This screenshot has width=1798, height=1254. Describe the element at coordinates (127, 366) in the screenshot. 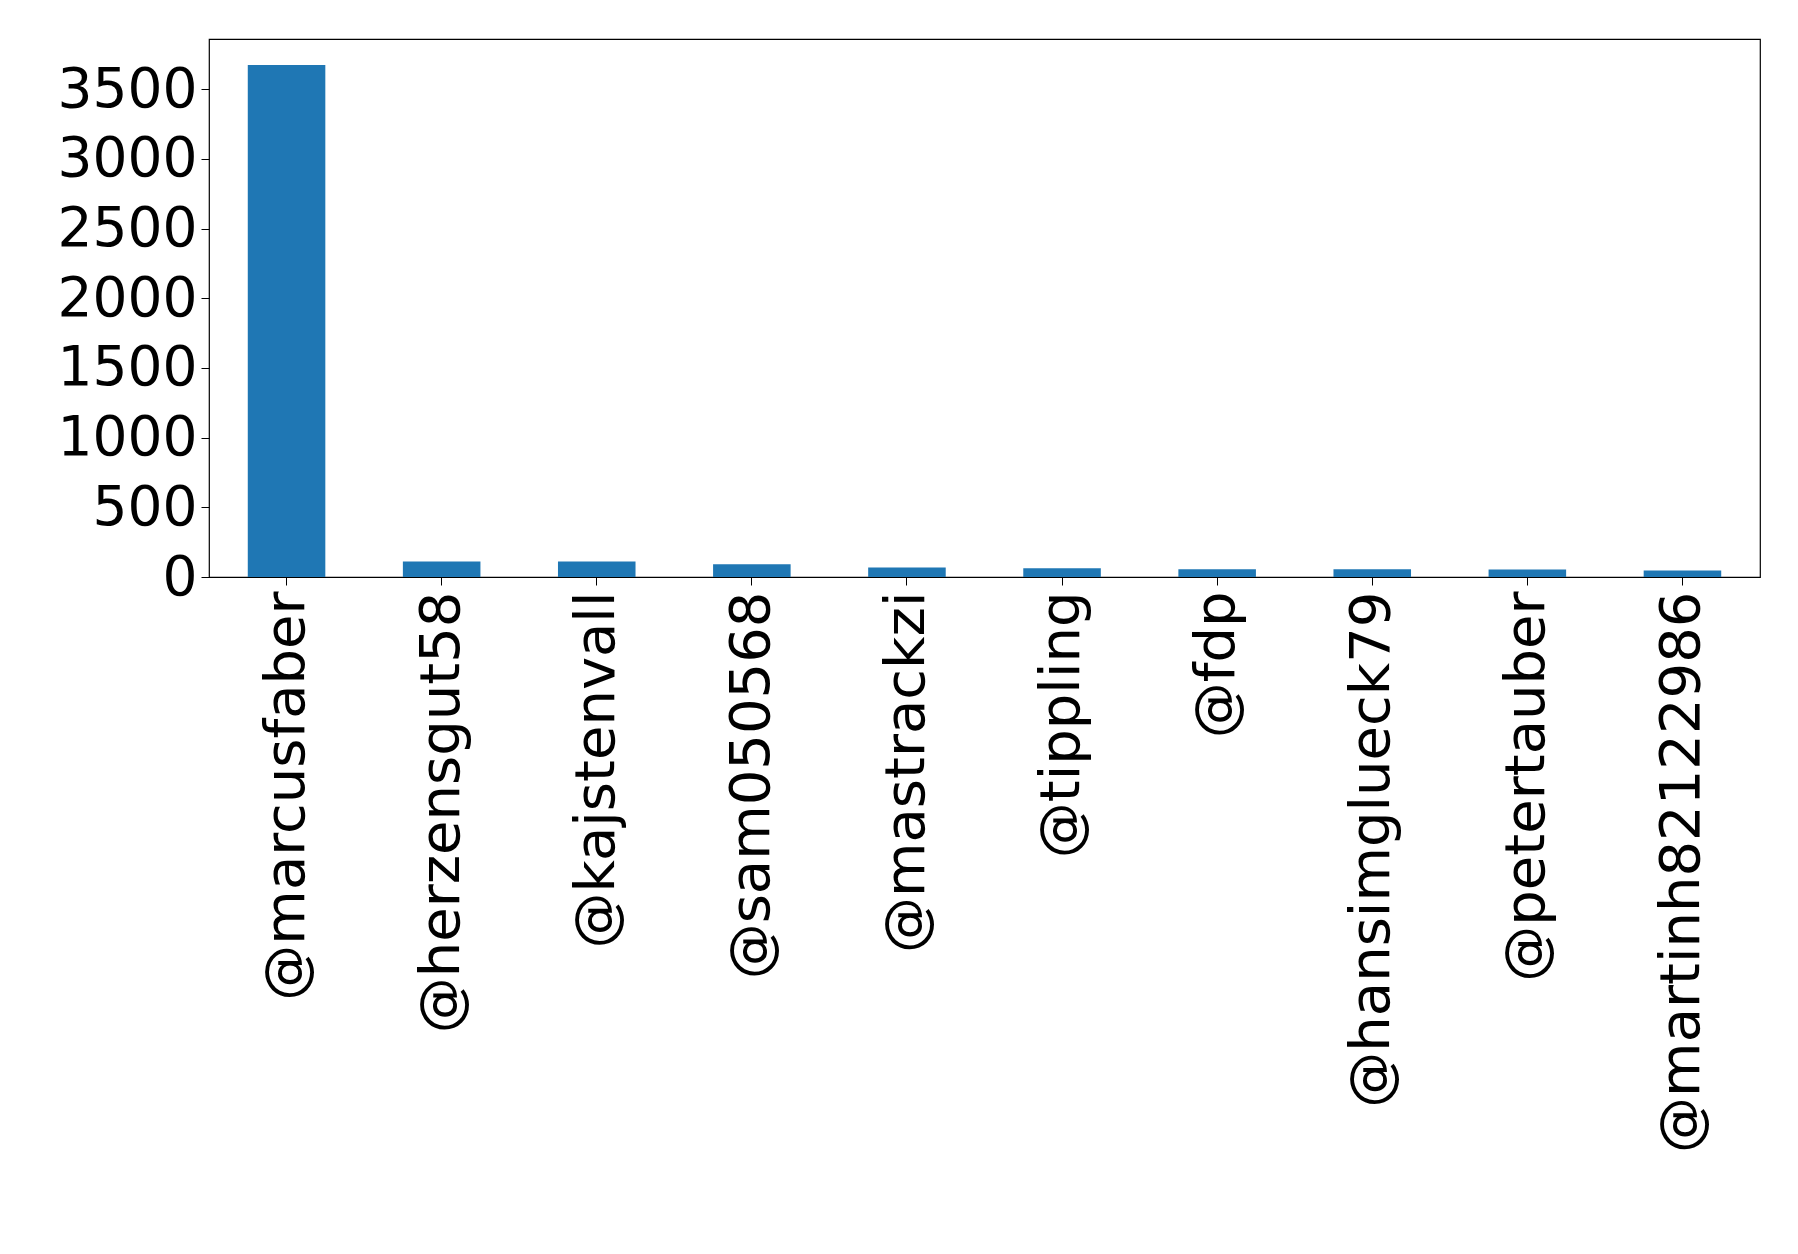

I see `y-tick-label: 1500` at that location.